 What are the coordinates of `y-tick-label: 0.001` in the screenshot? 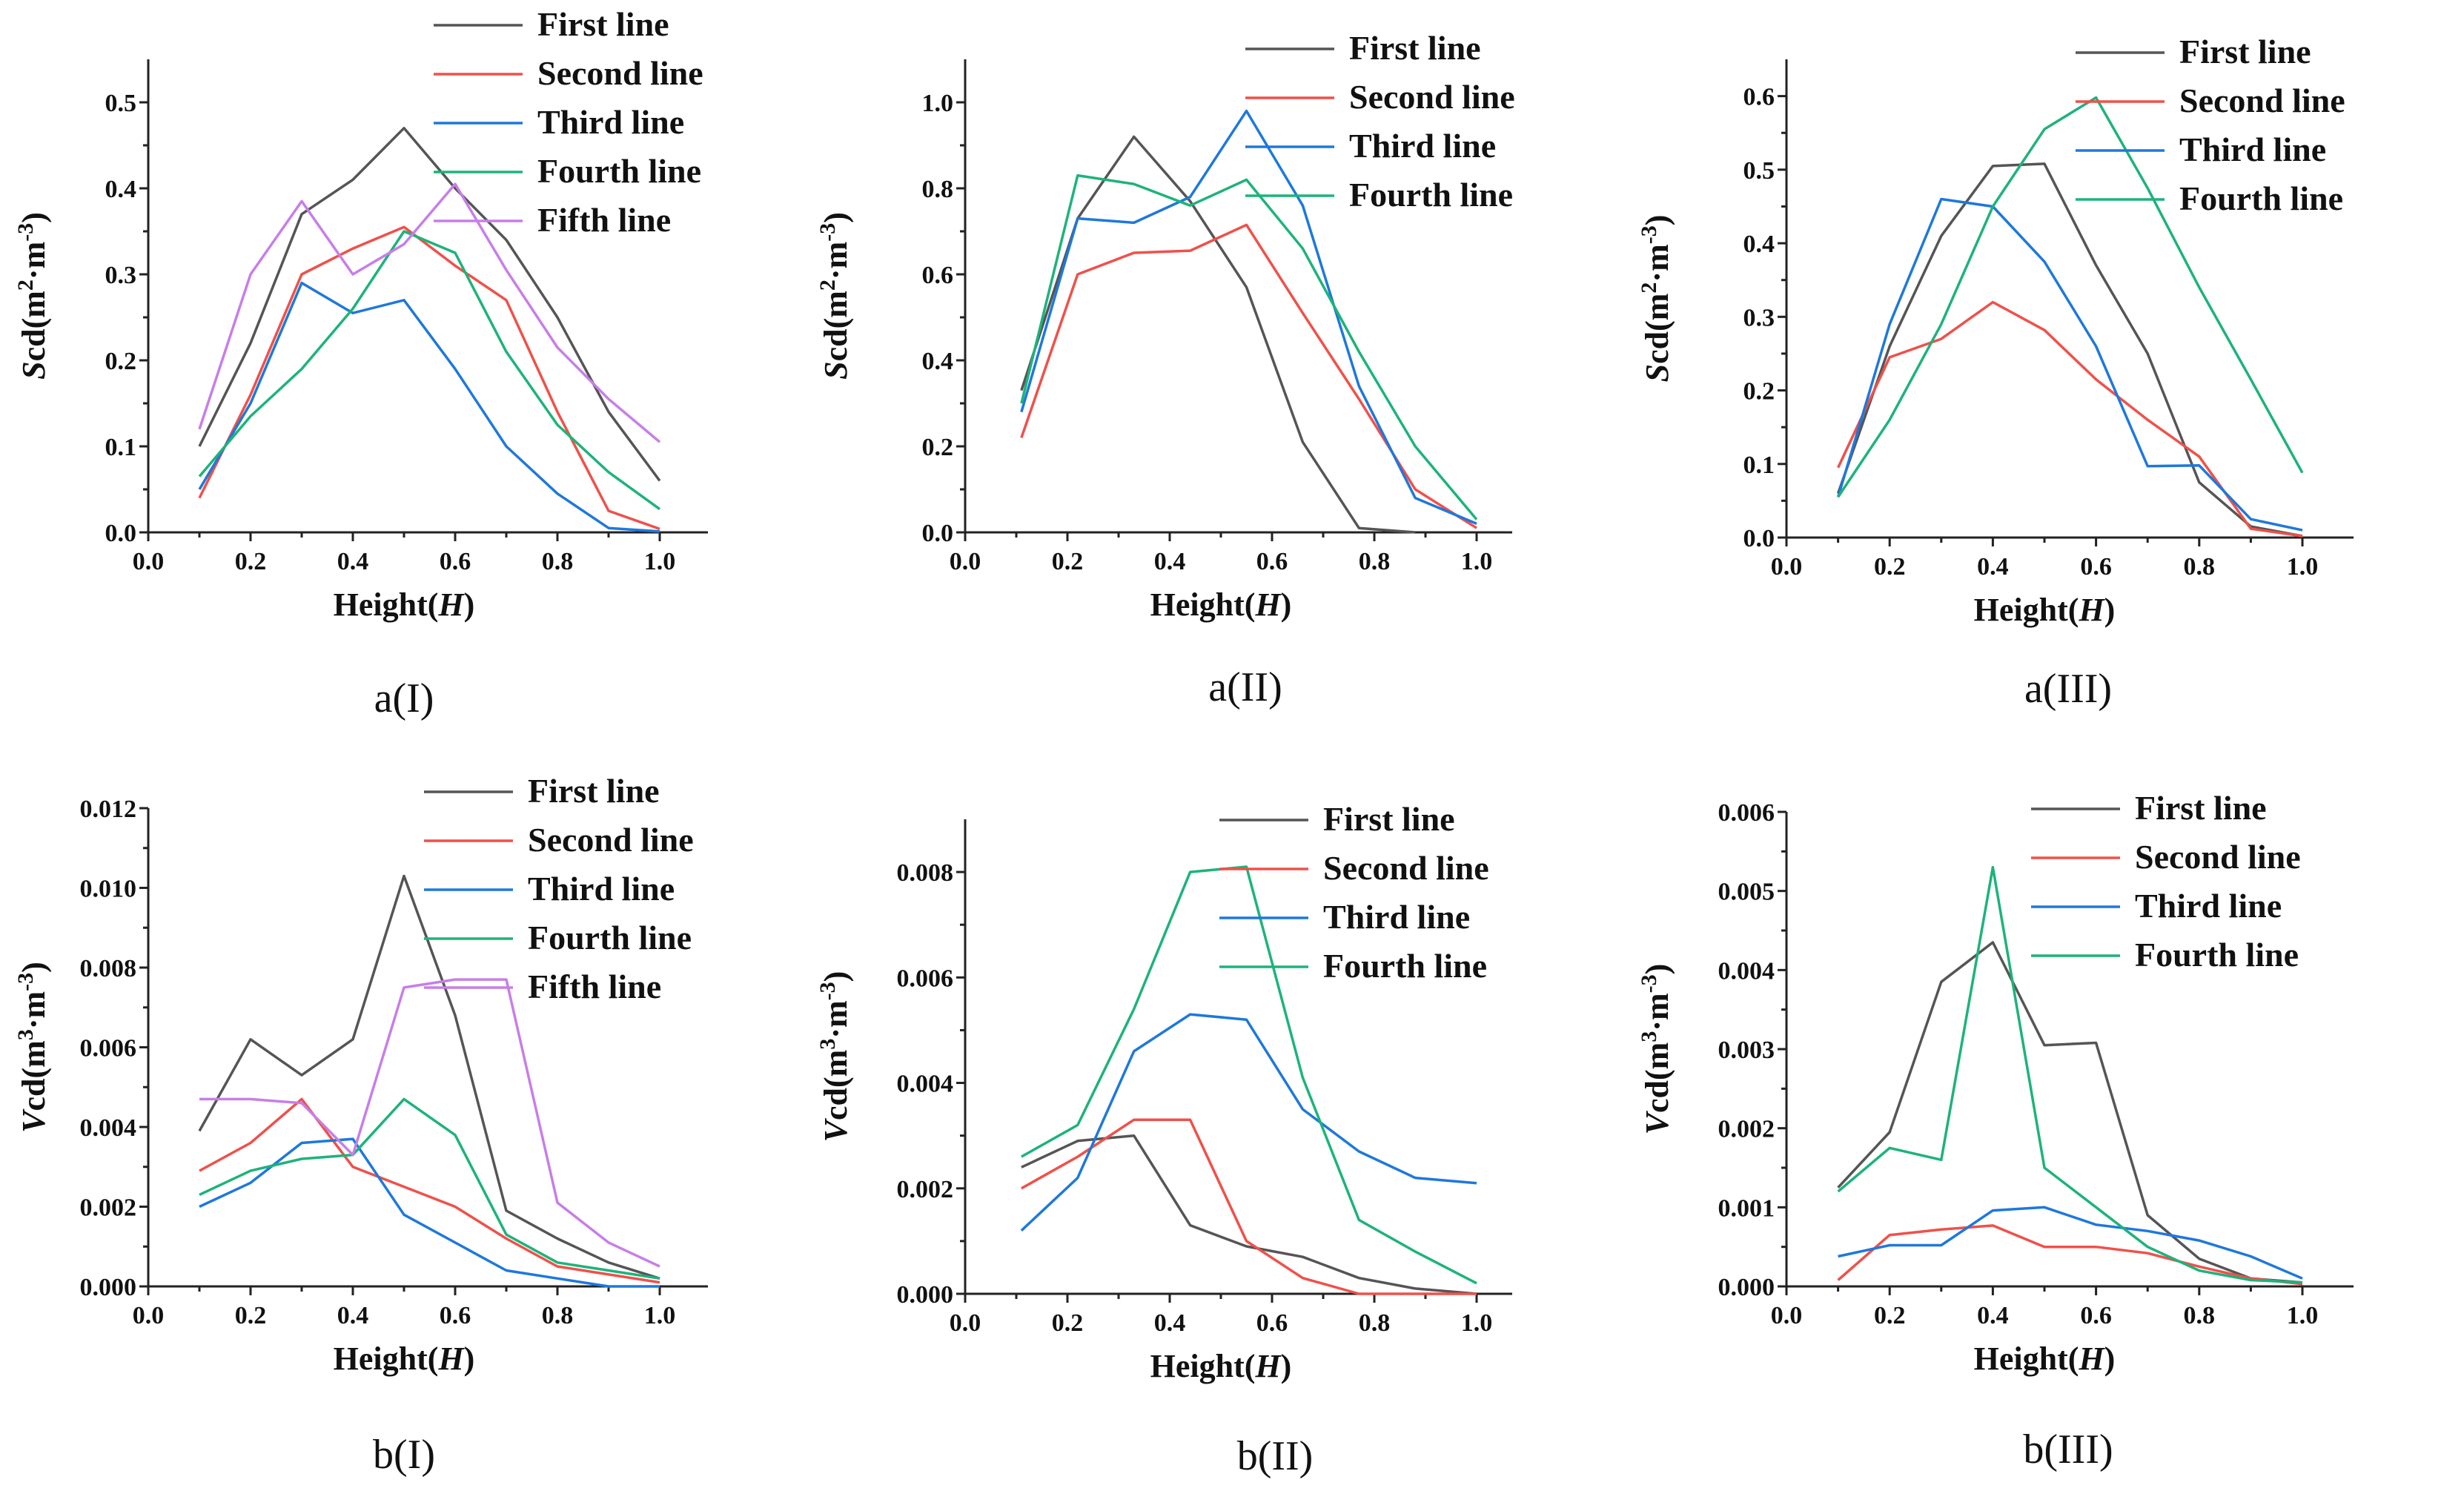 It's located at (1746, 1208).